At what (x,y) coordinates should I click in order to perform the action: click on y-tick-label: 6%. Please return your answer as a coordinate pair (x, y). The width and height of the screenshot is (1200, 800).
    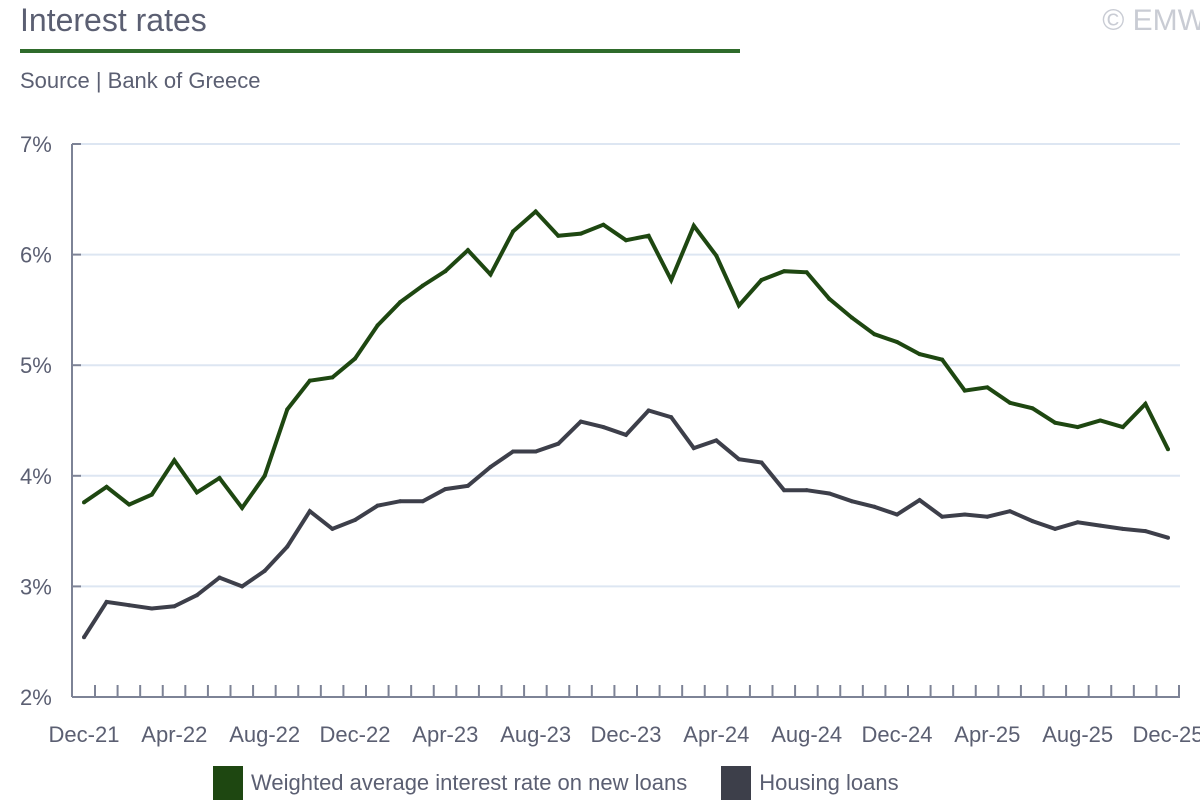
    Looking at the image, I should click on (36, 255).